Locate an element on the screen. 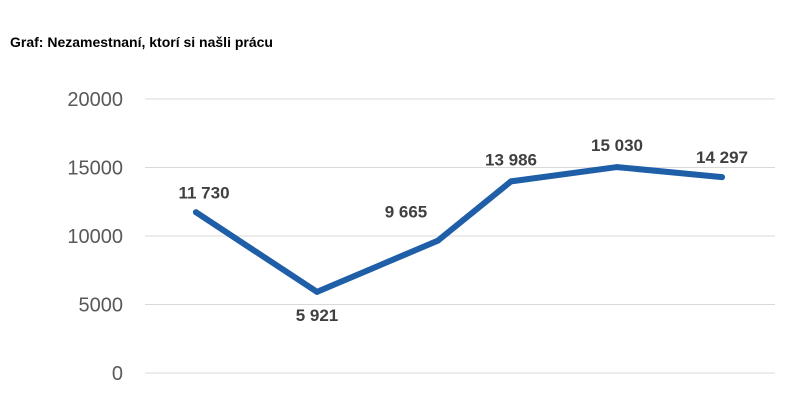 The image size is (800, 418). y-tick-label: 0 is located at coordinates (117, 374).